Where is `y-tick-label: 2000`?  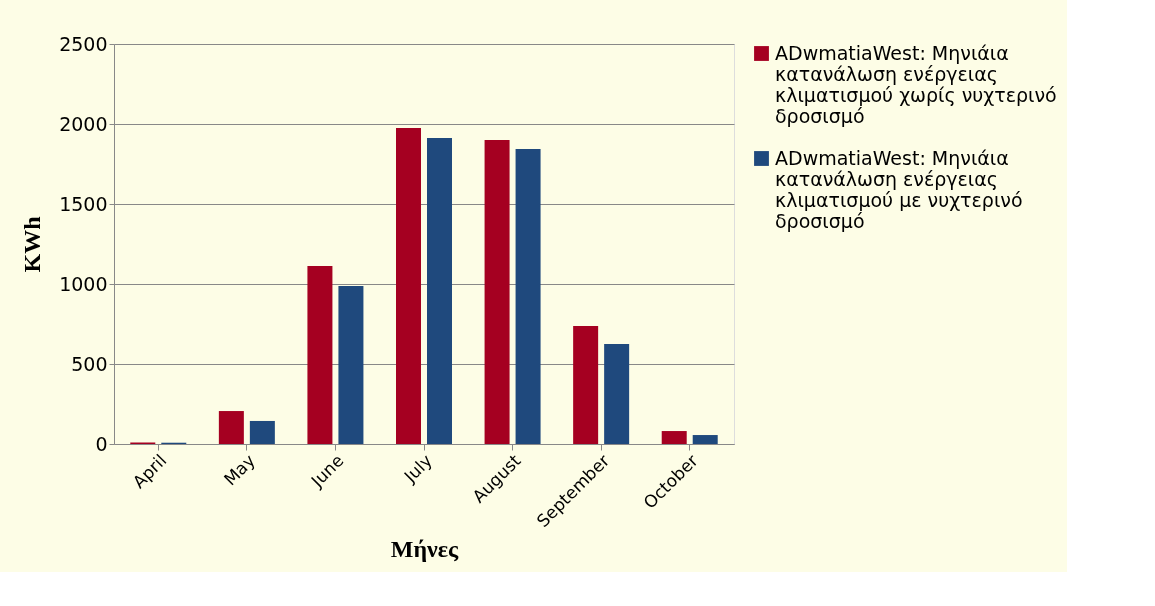
y-tick-label: 2000 is located at coordinates (83, 123).